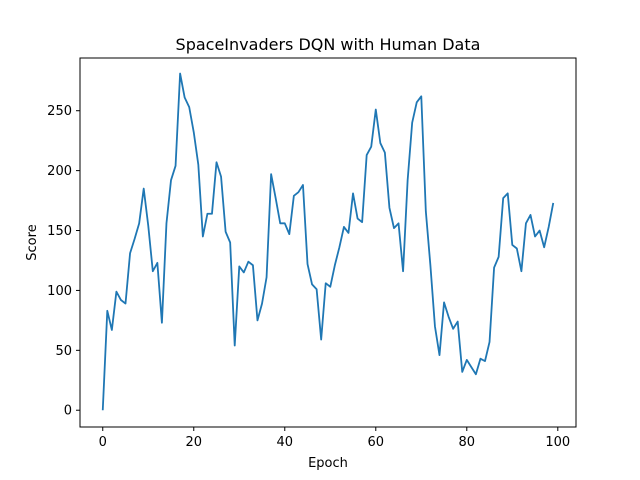  What do you see at coordinates (32, 242) in the screenshot?
I see `y-axis-label: Score` at bounding box center [32, 242].